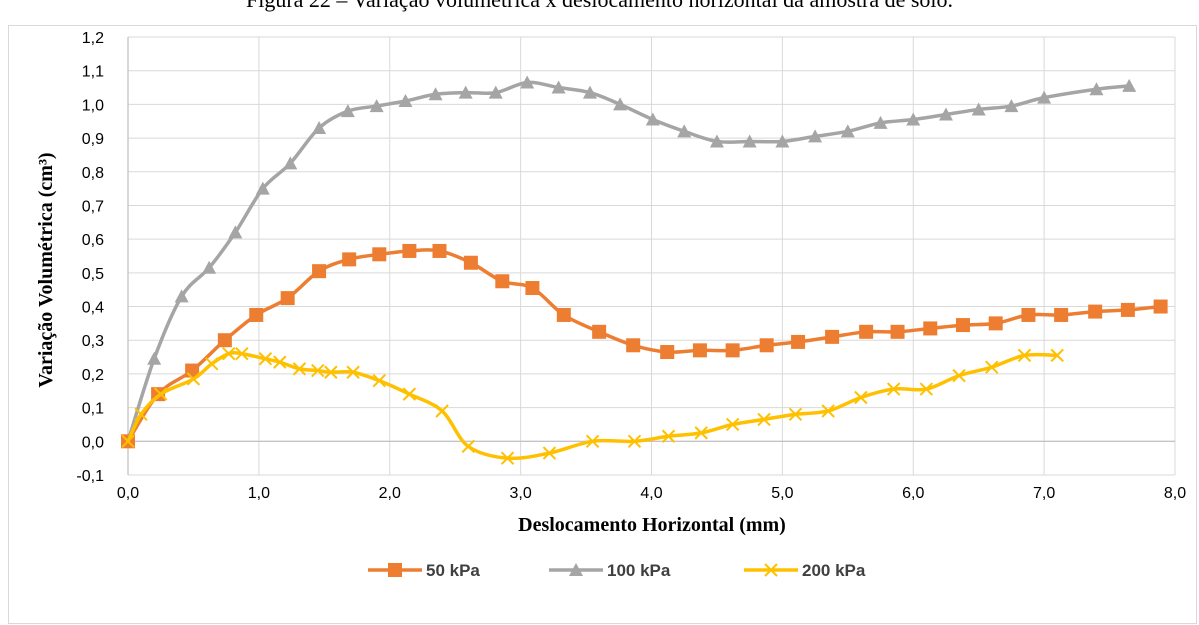 The image size is (1199, 625). Describe the element at coordinates (651, 493) in the screenshot. I see `x-tick-labels: 0,0 1,0 2,0 3,0 4,0 5,0 6,0 7,0 8,0` at that location.